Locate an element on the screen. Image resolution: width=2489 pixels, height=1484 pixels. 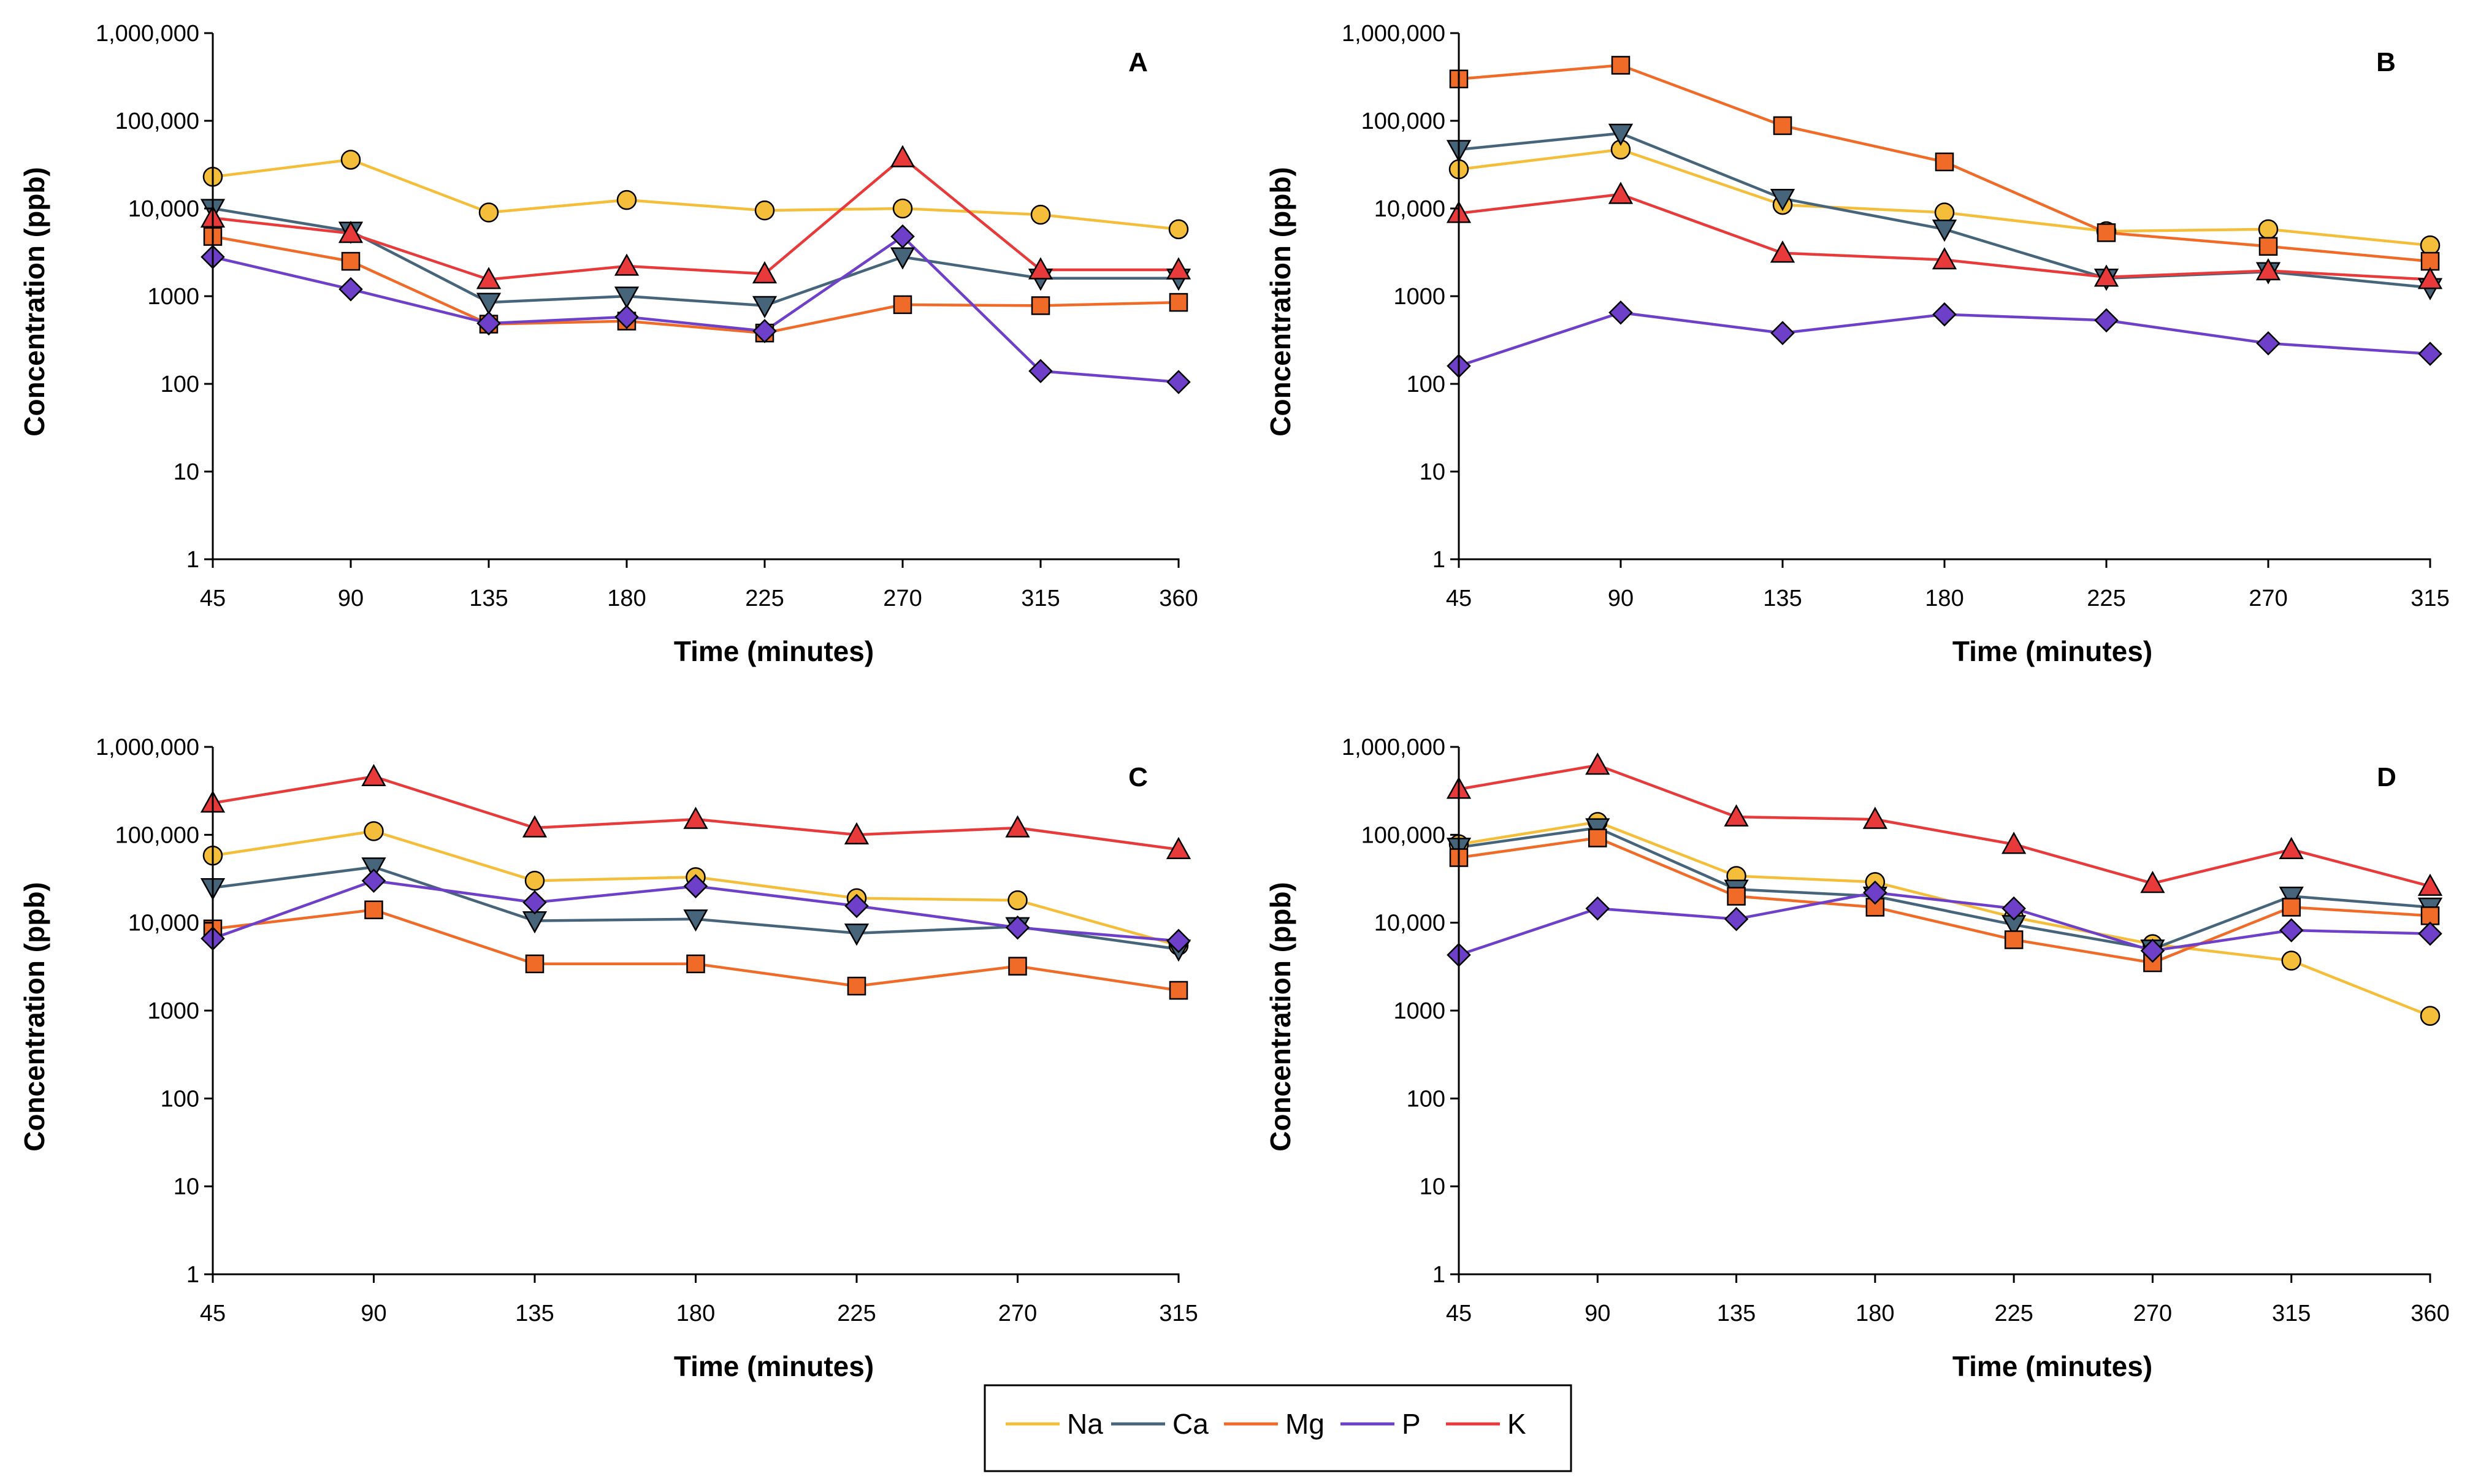
panel-label: A is located at coordinates (1138, 62).